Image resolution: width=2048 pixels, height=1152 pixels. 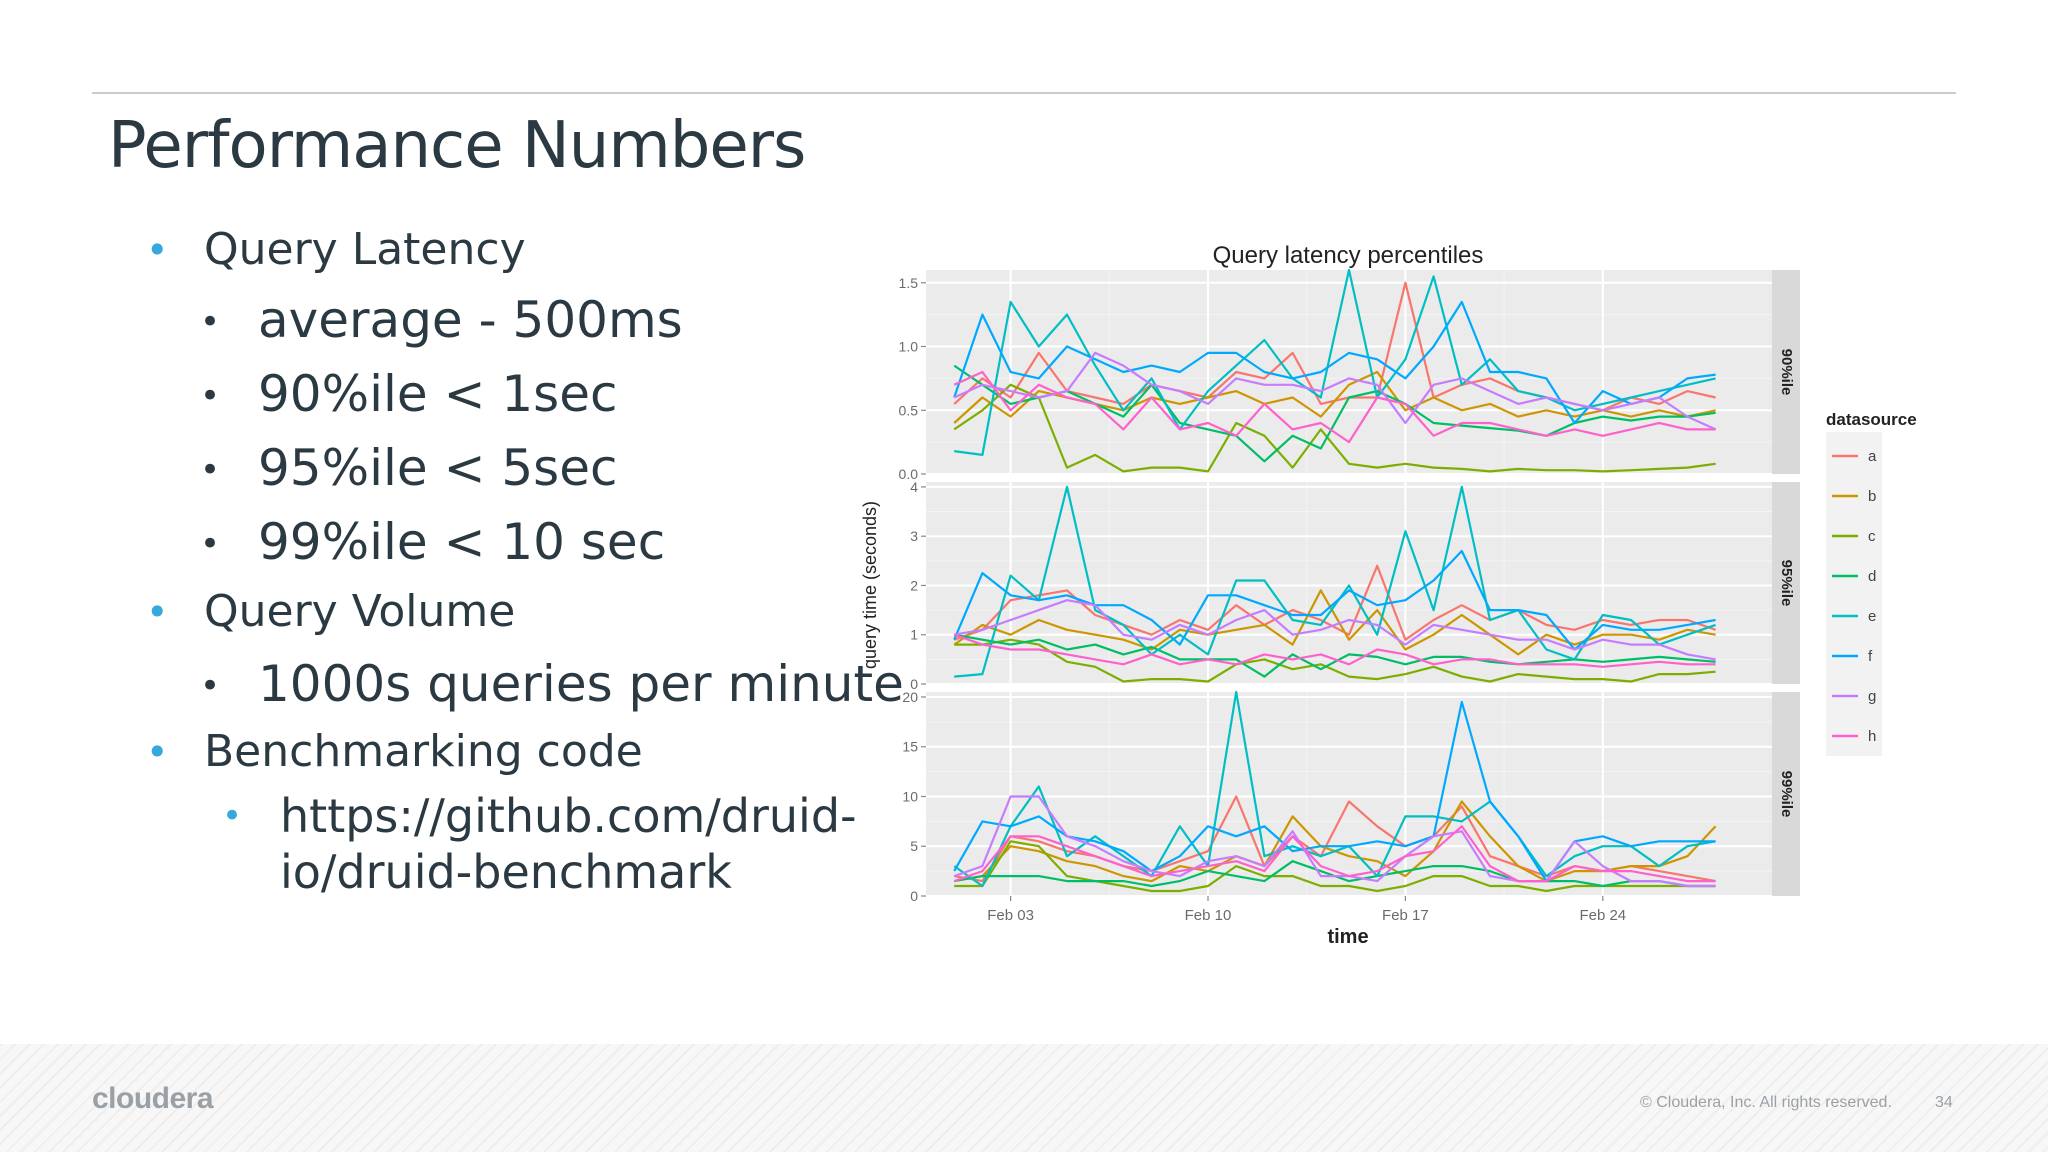 I want to click on bullet-item: • 90%ile < 1sec, so click(x=408, y=394).